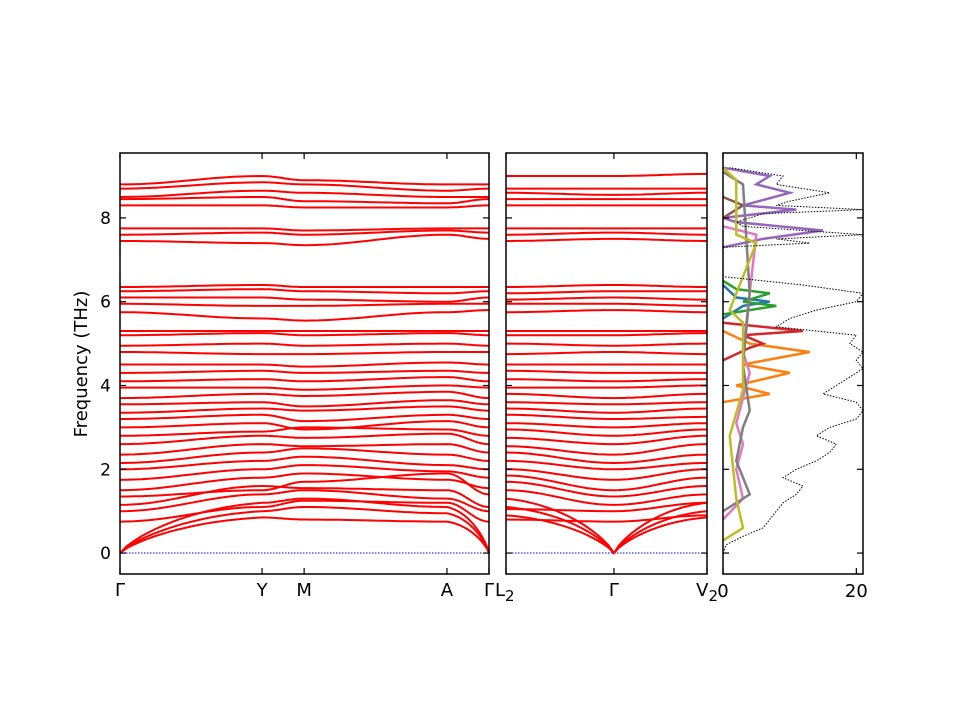  Describe the element at coordinates (105, 303) in the screenshot. I see `y-tick-label: 6` at that location.